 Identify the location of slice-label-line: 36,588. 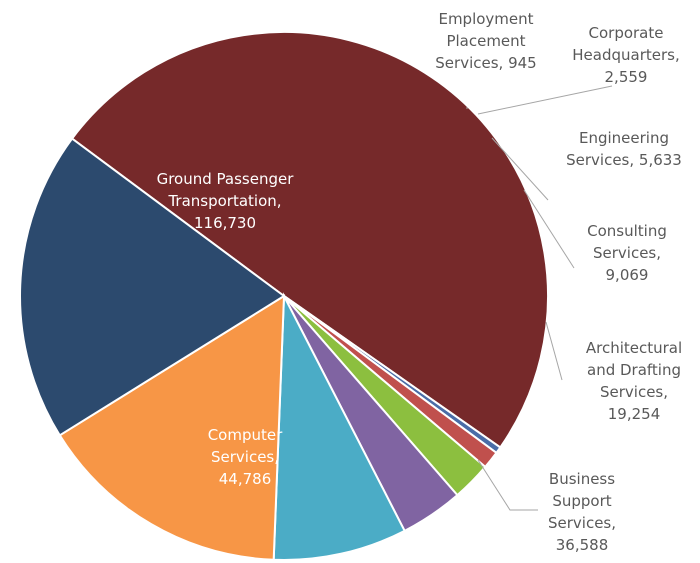
(582, 545).